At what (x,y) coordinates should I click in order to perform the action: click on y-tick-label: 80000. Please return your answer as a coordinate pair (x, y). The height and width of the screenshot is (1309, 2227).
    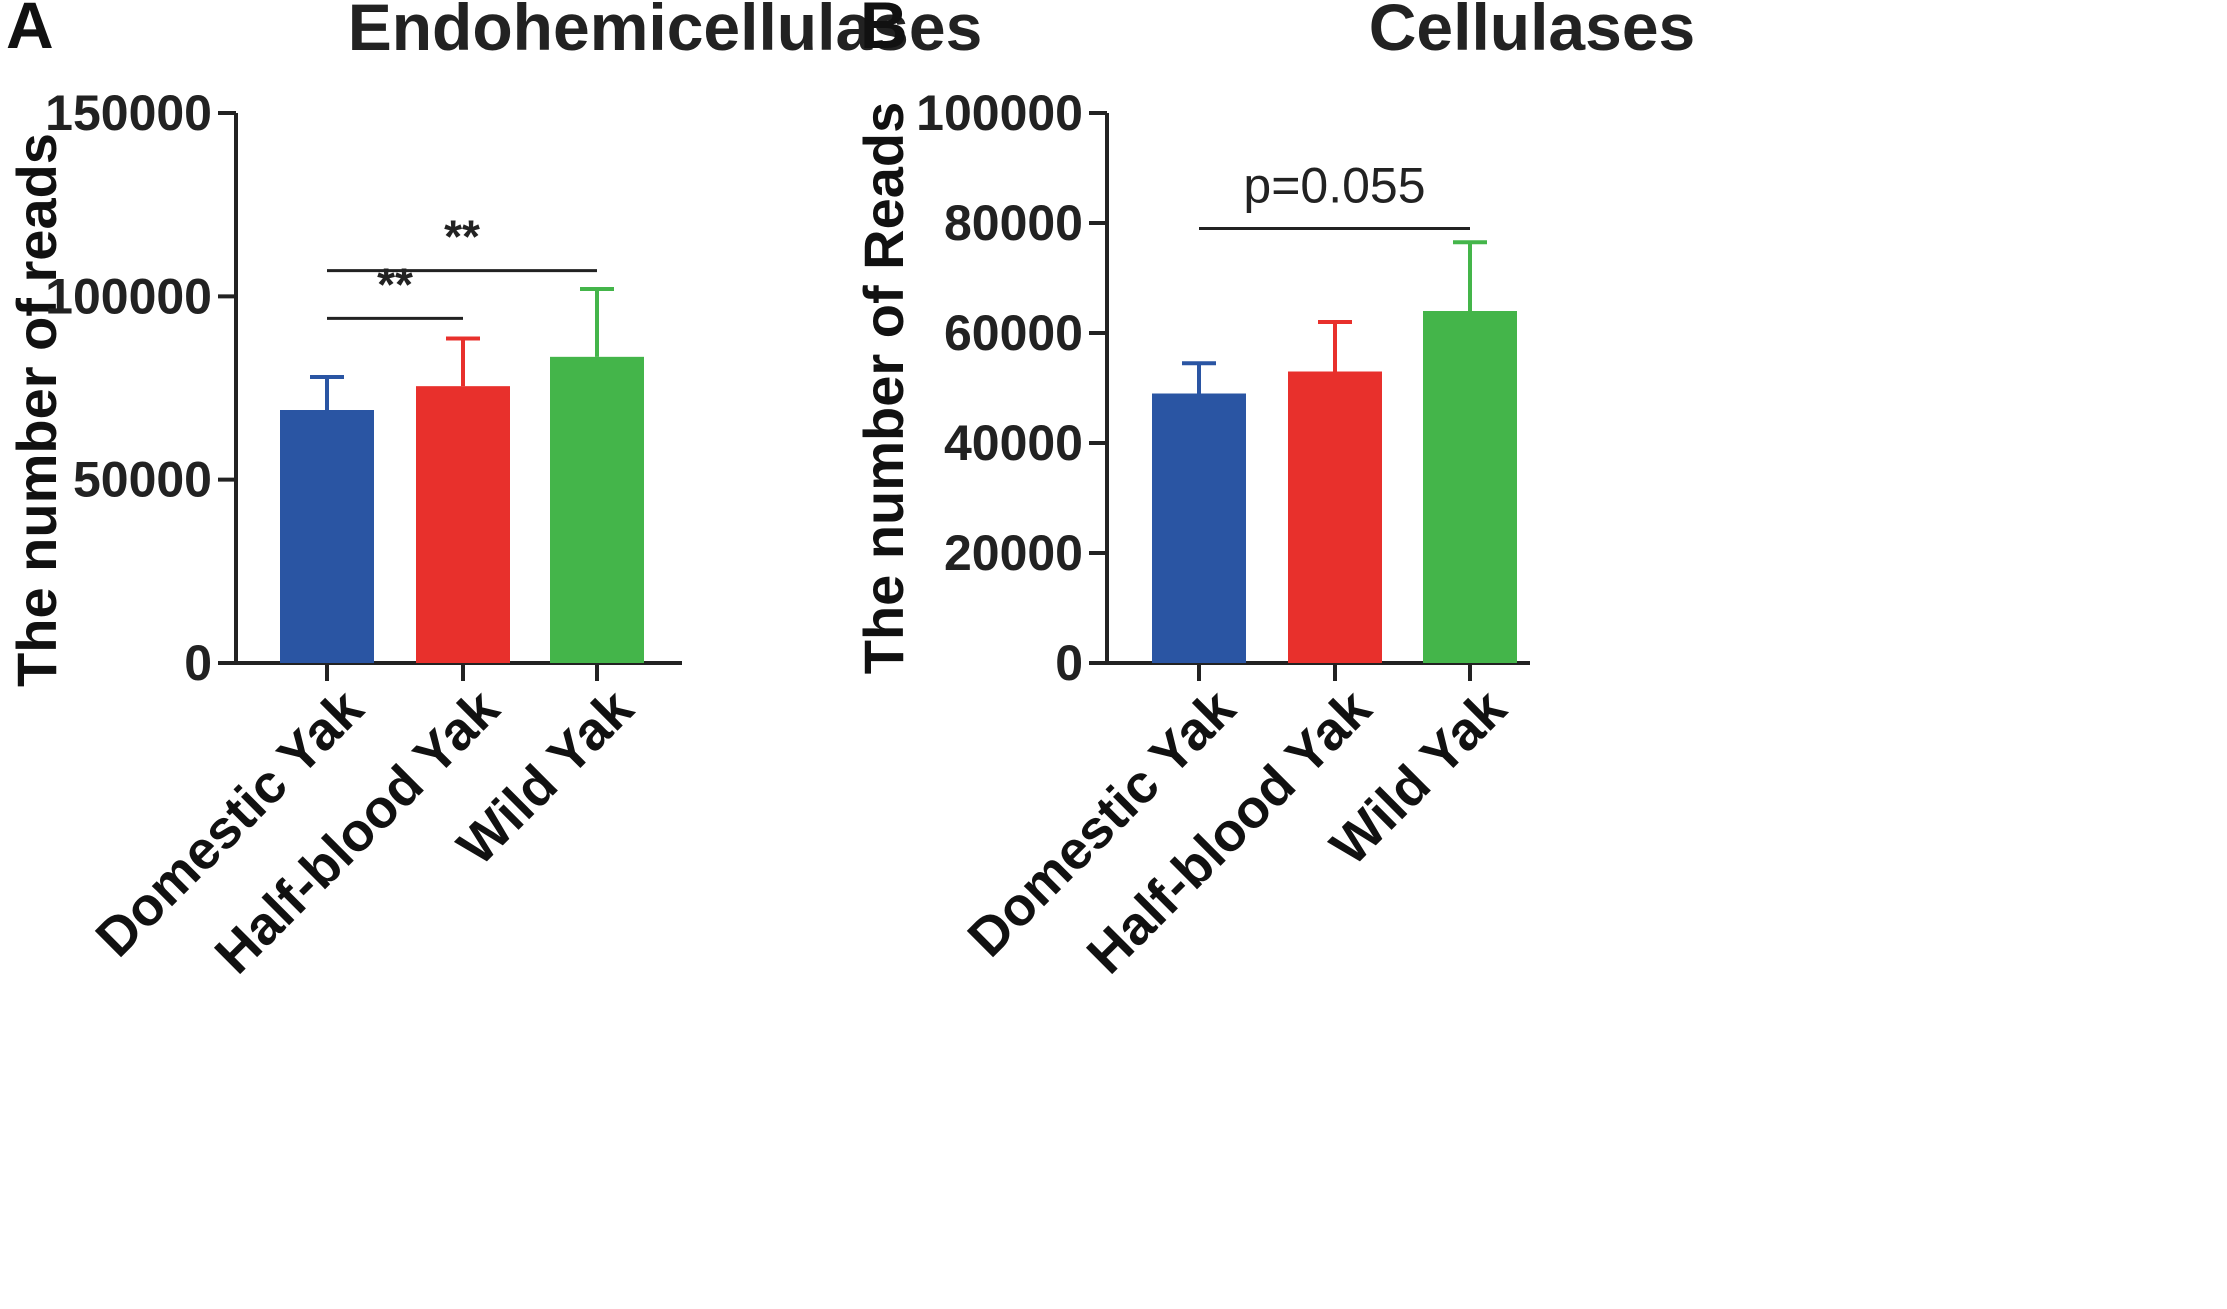
    Looking at the image, I should click on (1013, 223).